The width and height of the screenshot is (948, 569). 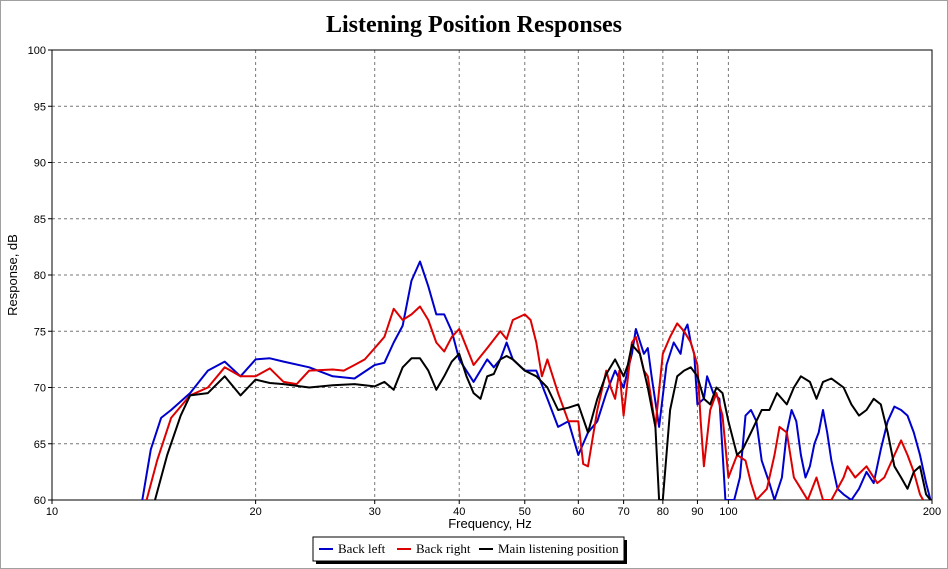 I want to click on y-tick-label-90: 90, so click(x=40, y=164).